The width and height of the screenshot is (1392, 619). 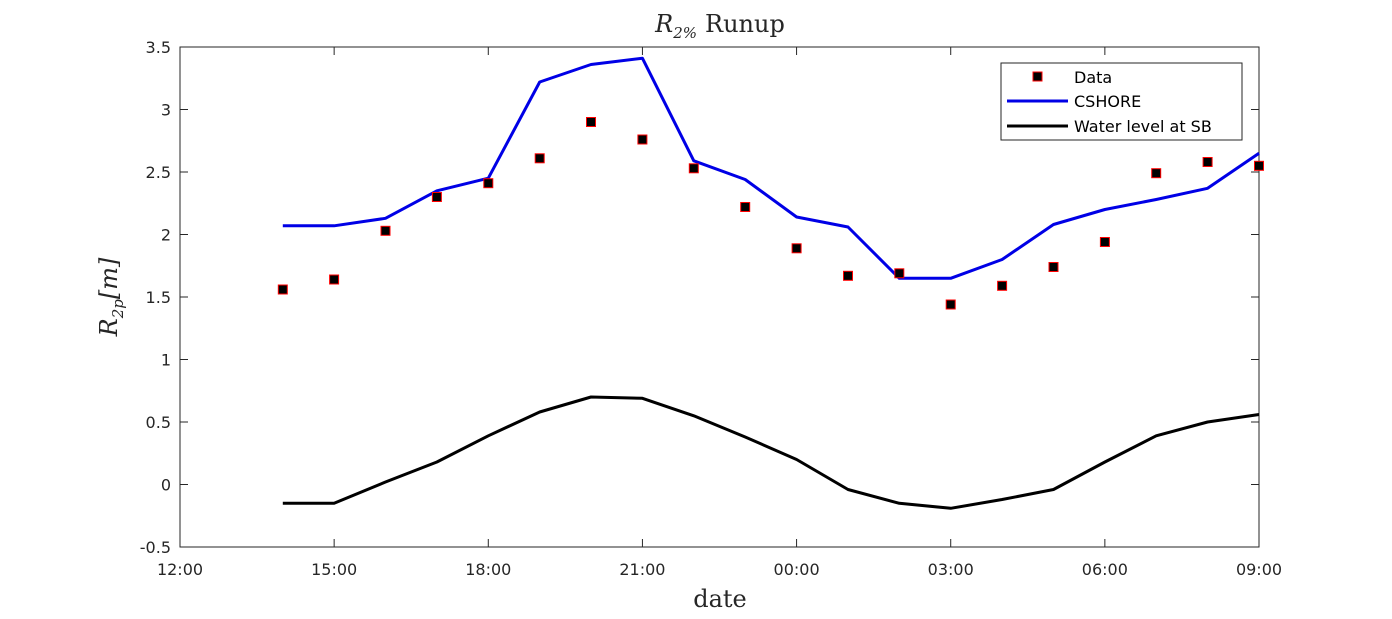 What do you see at coordinates (166, 110) in the screenshot?
I see `y-tick-label: 3` at bounding box center [166, 110].